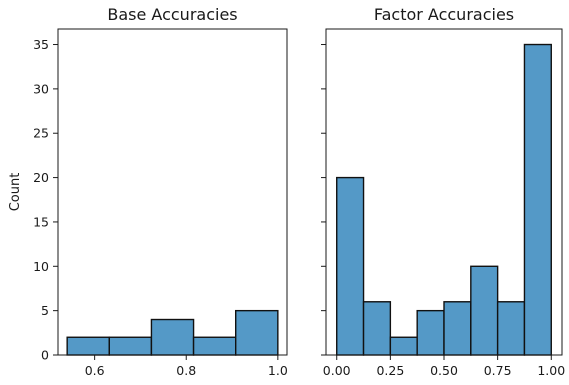 The width and height of the screenshot is (569, 385). I want to click on y-tick-label: 35, so click(41, 44).